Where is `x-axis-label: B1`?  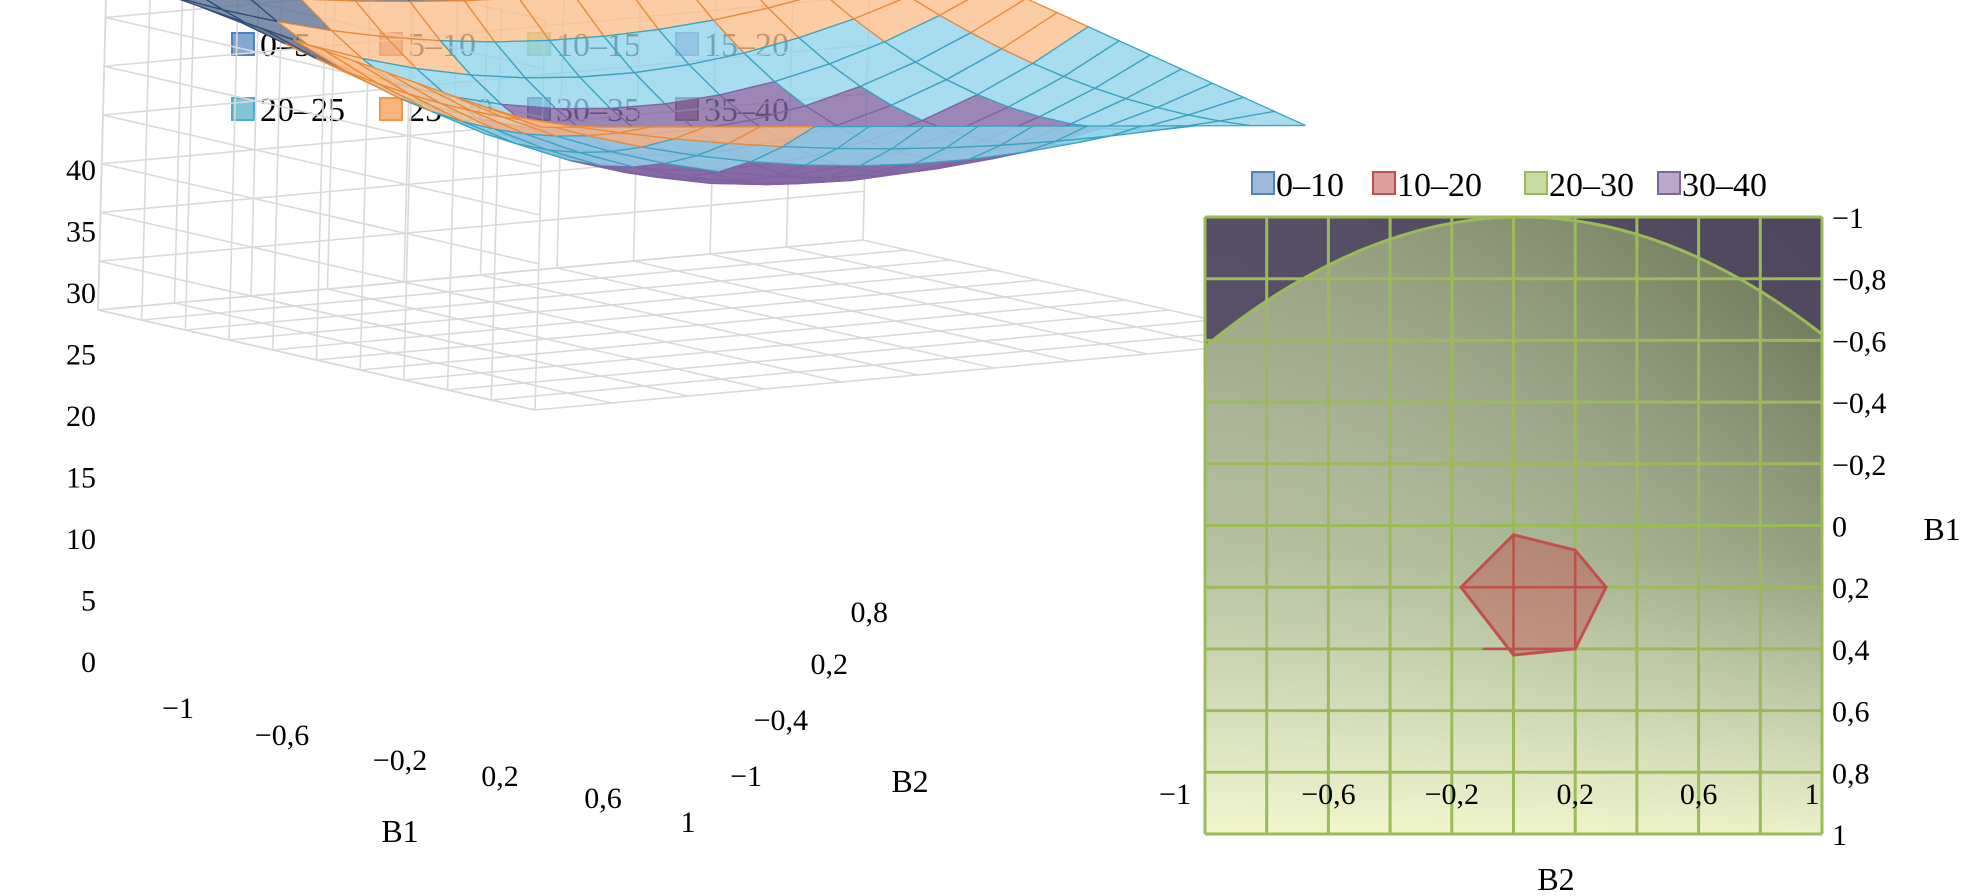
x-axis-label: B1 is located at coordinates (399, 831).